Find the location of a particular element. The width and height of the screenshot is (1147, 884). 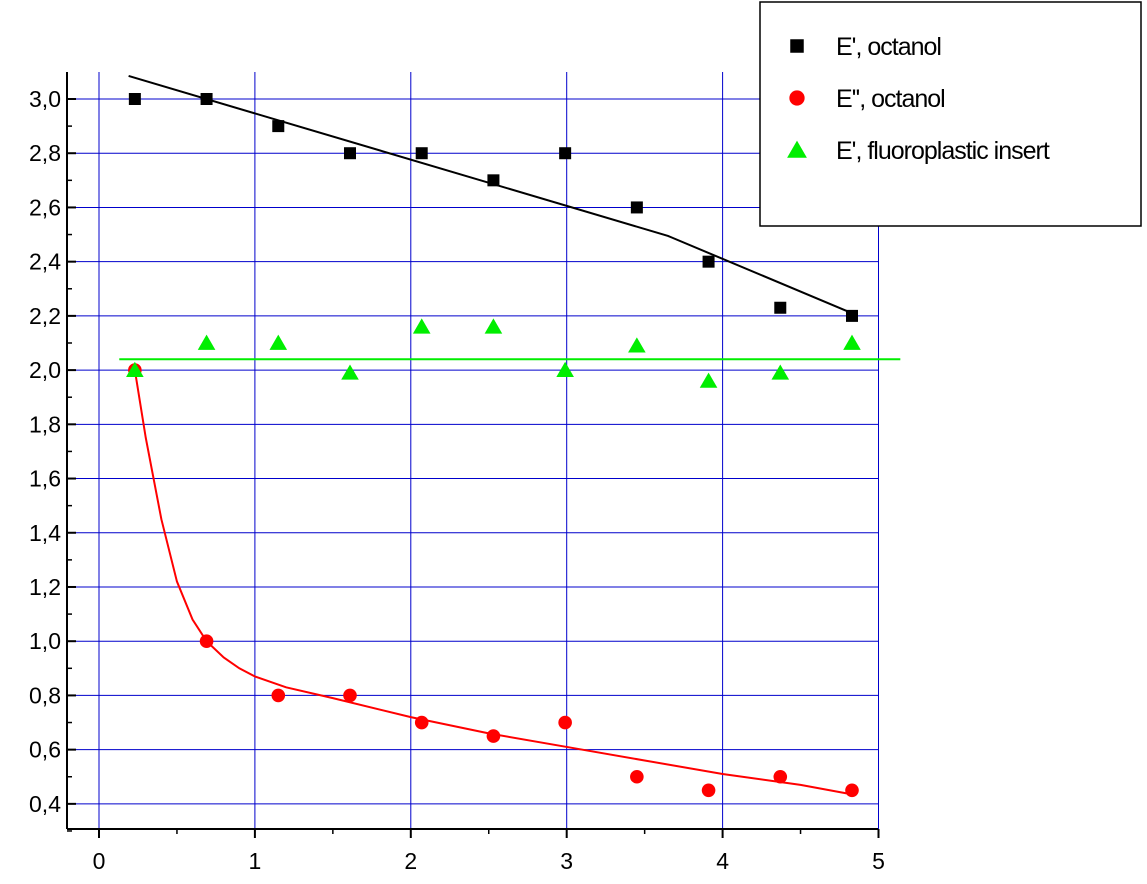

y-tick-label: 1,0 is located at coordinates (45, 641).